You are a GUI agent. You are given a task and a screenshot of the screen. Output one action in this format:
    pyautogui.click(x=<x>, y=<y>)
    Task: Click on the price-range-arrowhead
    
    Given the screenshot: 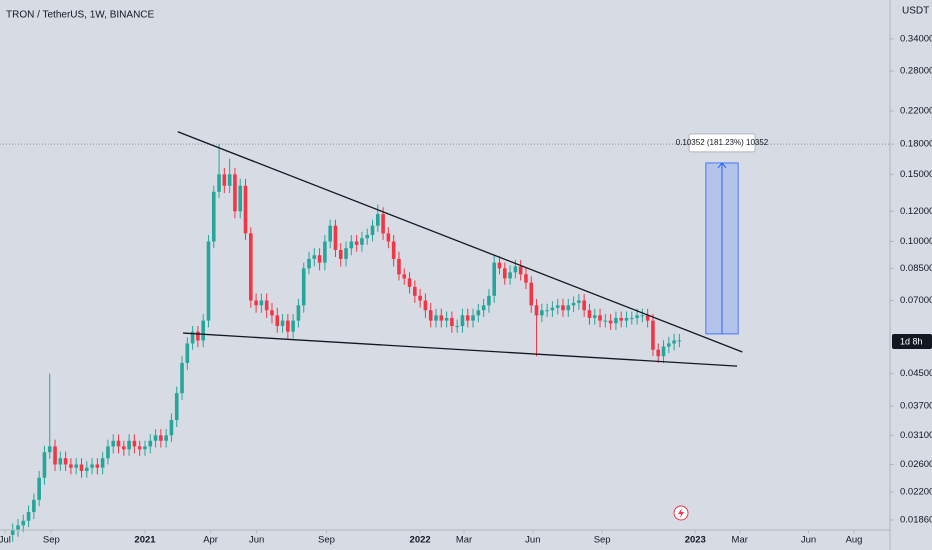 What is the action you would take?
    pyautogui.click(x=722, y=165)
    